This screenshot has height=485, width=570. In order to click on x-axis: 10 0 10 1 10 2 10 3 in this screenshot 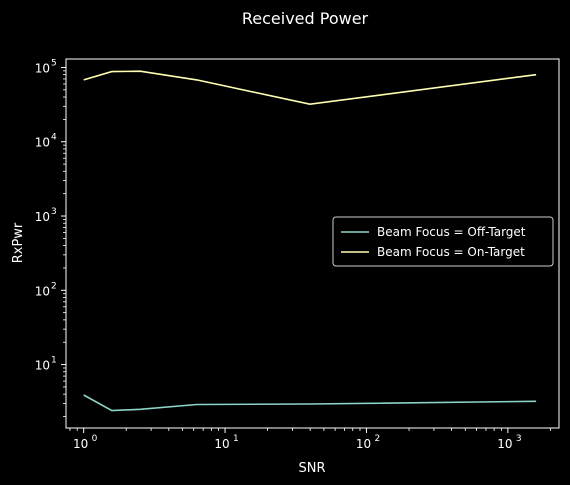, I will do `click(310, 439)`.